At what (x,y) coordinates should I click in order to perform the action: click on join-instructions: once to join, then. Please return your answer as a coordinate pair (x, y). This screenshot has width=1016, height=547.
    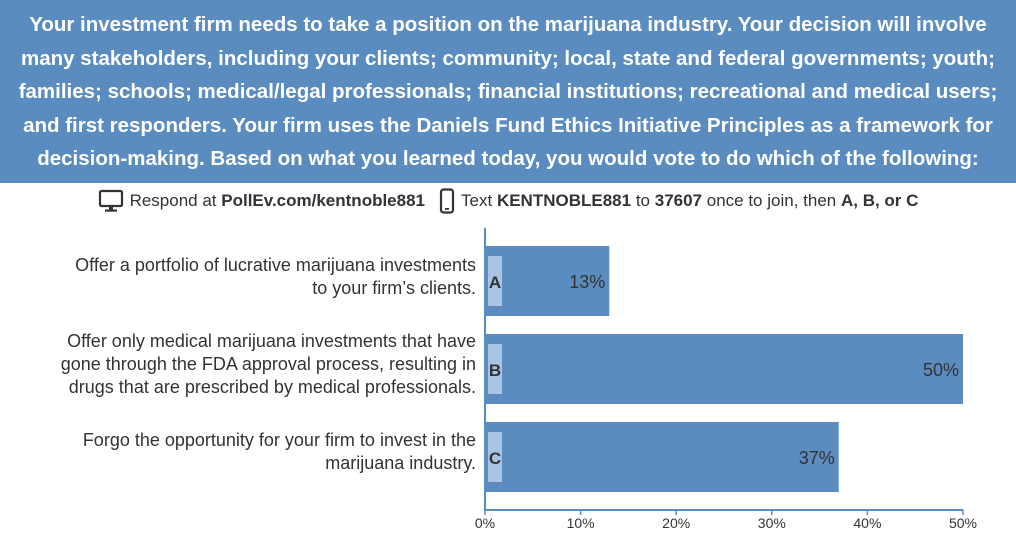
    Looking at the image, I should click on (771, 200).